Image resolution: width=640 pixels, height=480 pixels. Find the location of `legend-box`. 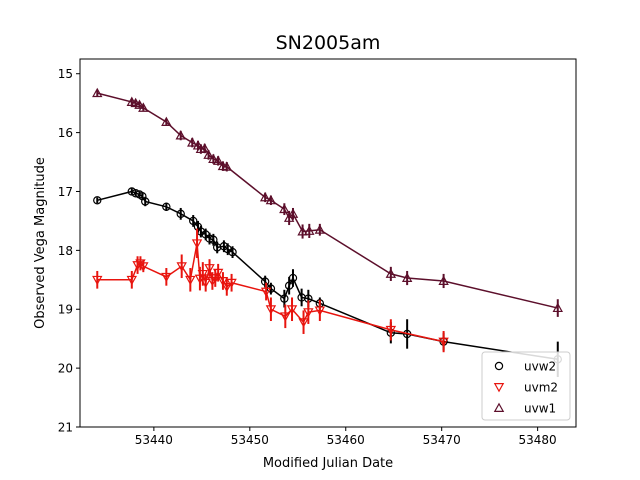

legend-box is located at coordinates (526, 386).